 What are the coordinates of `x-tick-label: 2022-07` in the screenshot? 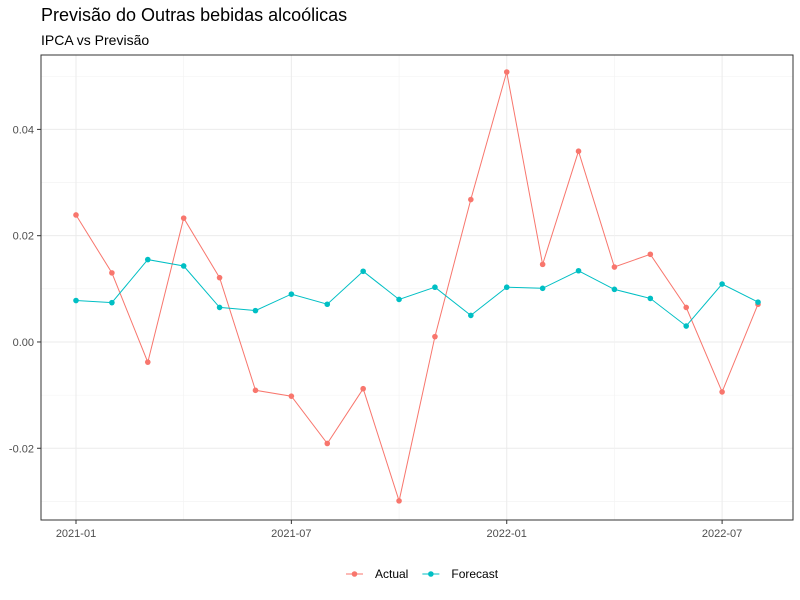 It's located at (722, 534).